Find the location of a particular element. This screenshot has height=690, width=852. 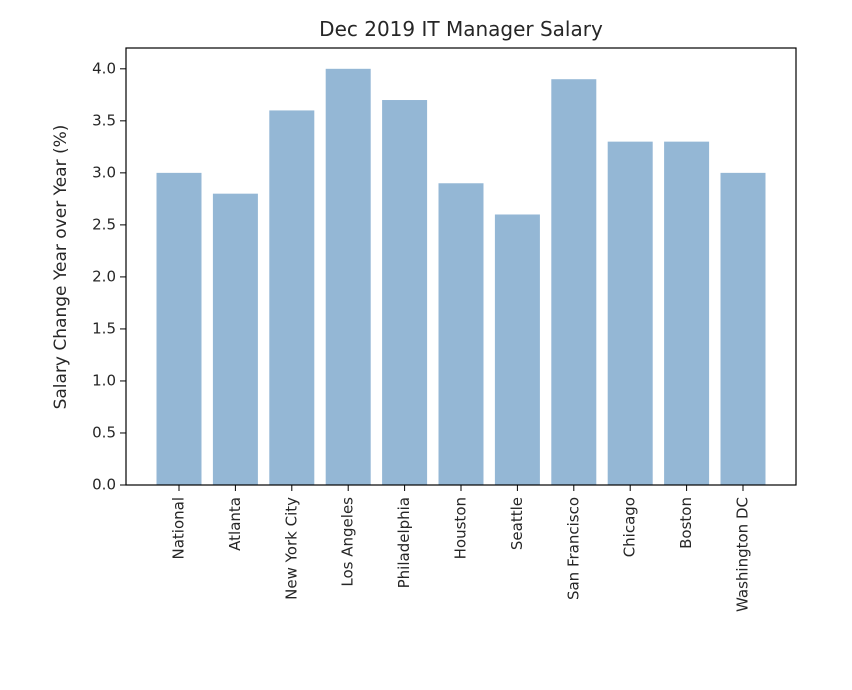

x-tick-label: Boston is located at coordinates (686, 523).